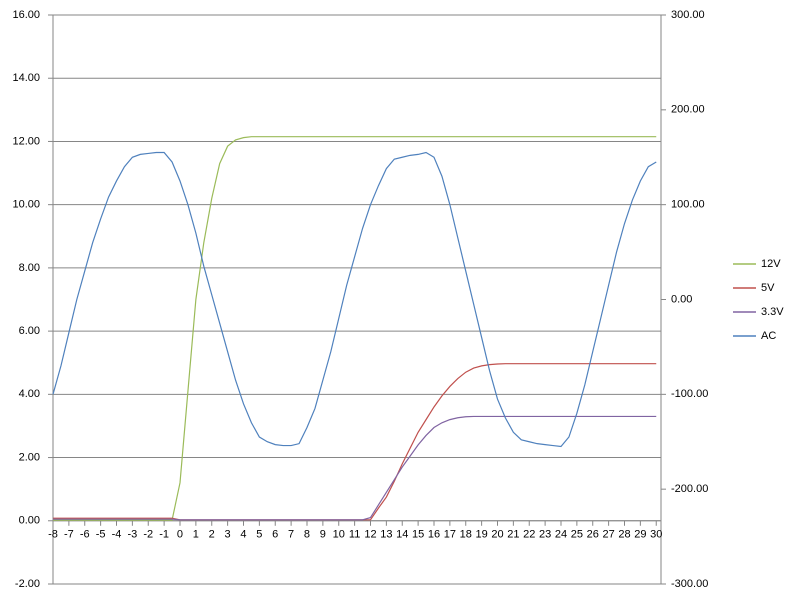  I want to click on y2-tick-label: -200.00, so click(689, 489).